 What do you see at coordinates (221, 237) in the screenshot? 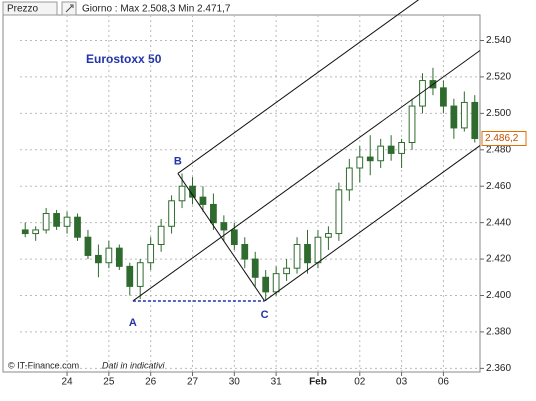
I see `pivot-bc-line` at bounding box center [221, 237].